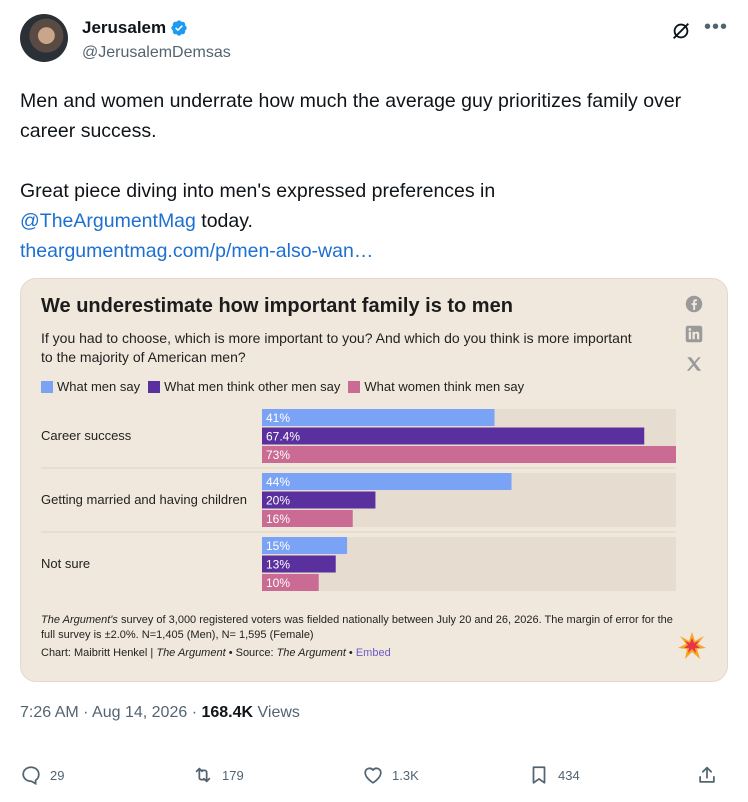  What do you see at coordinates (251, 653) in the screenshot?
I see `credit-source-prefix: • Source:` at bounding box center [251, 653].